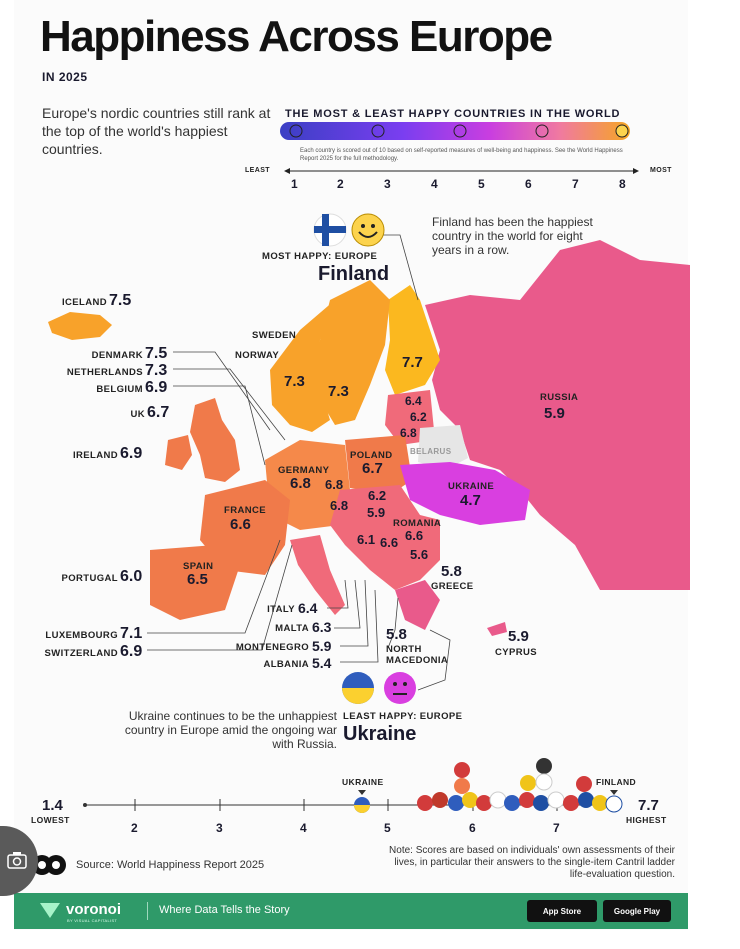  I want to click on label-netherlands: NETHERLANDS, so click(104, 372).